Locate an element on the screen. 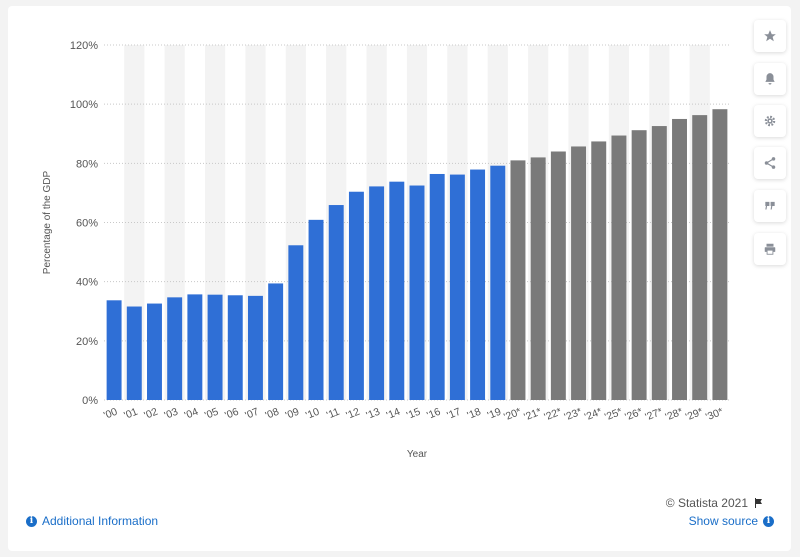  x-axis-label: Year is located at coordinates (417, 454).